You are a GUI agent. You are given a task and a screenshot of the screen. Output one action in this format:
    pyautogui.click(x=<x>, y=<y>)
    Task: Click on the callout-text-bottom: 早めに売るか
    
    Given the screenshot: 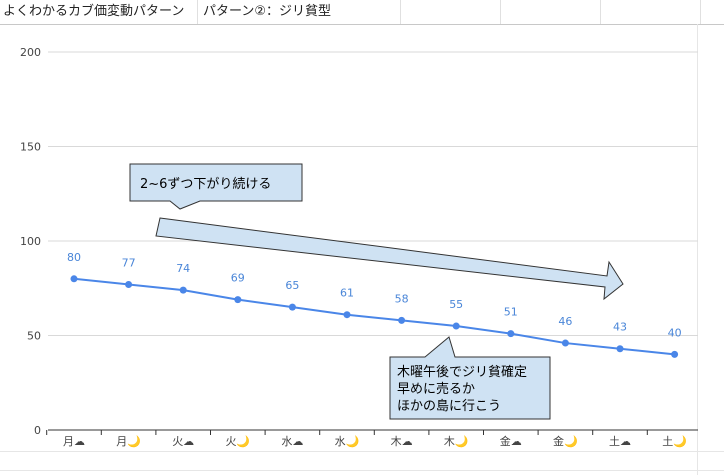 What is the action you would take?
    pyautogui.click(x=436, y=389)
    